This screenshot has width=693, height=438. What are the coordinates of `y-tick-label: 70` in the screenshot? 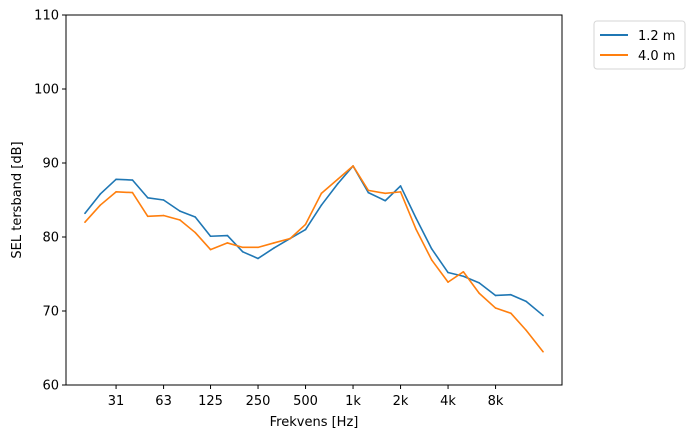 It's located at (50, 312).